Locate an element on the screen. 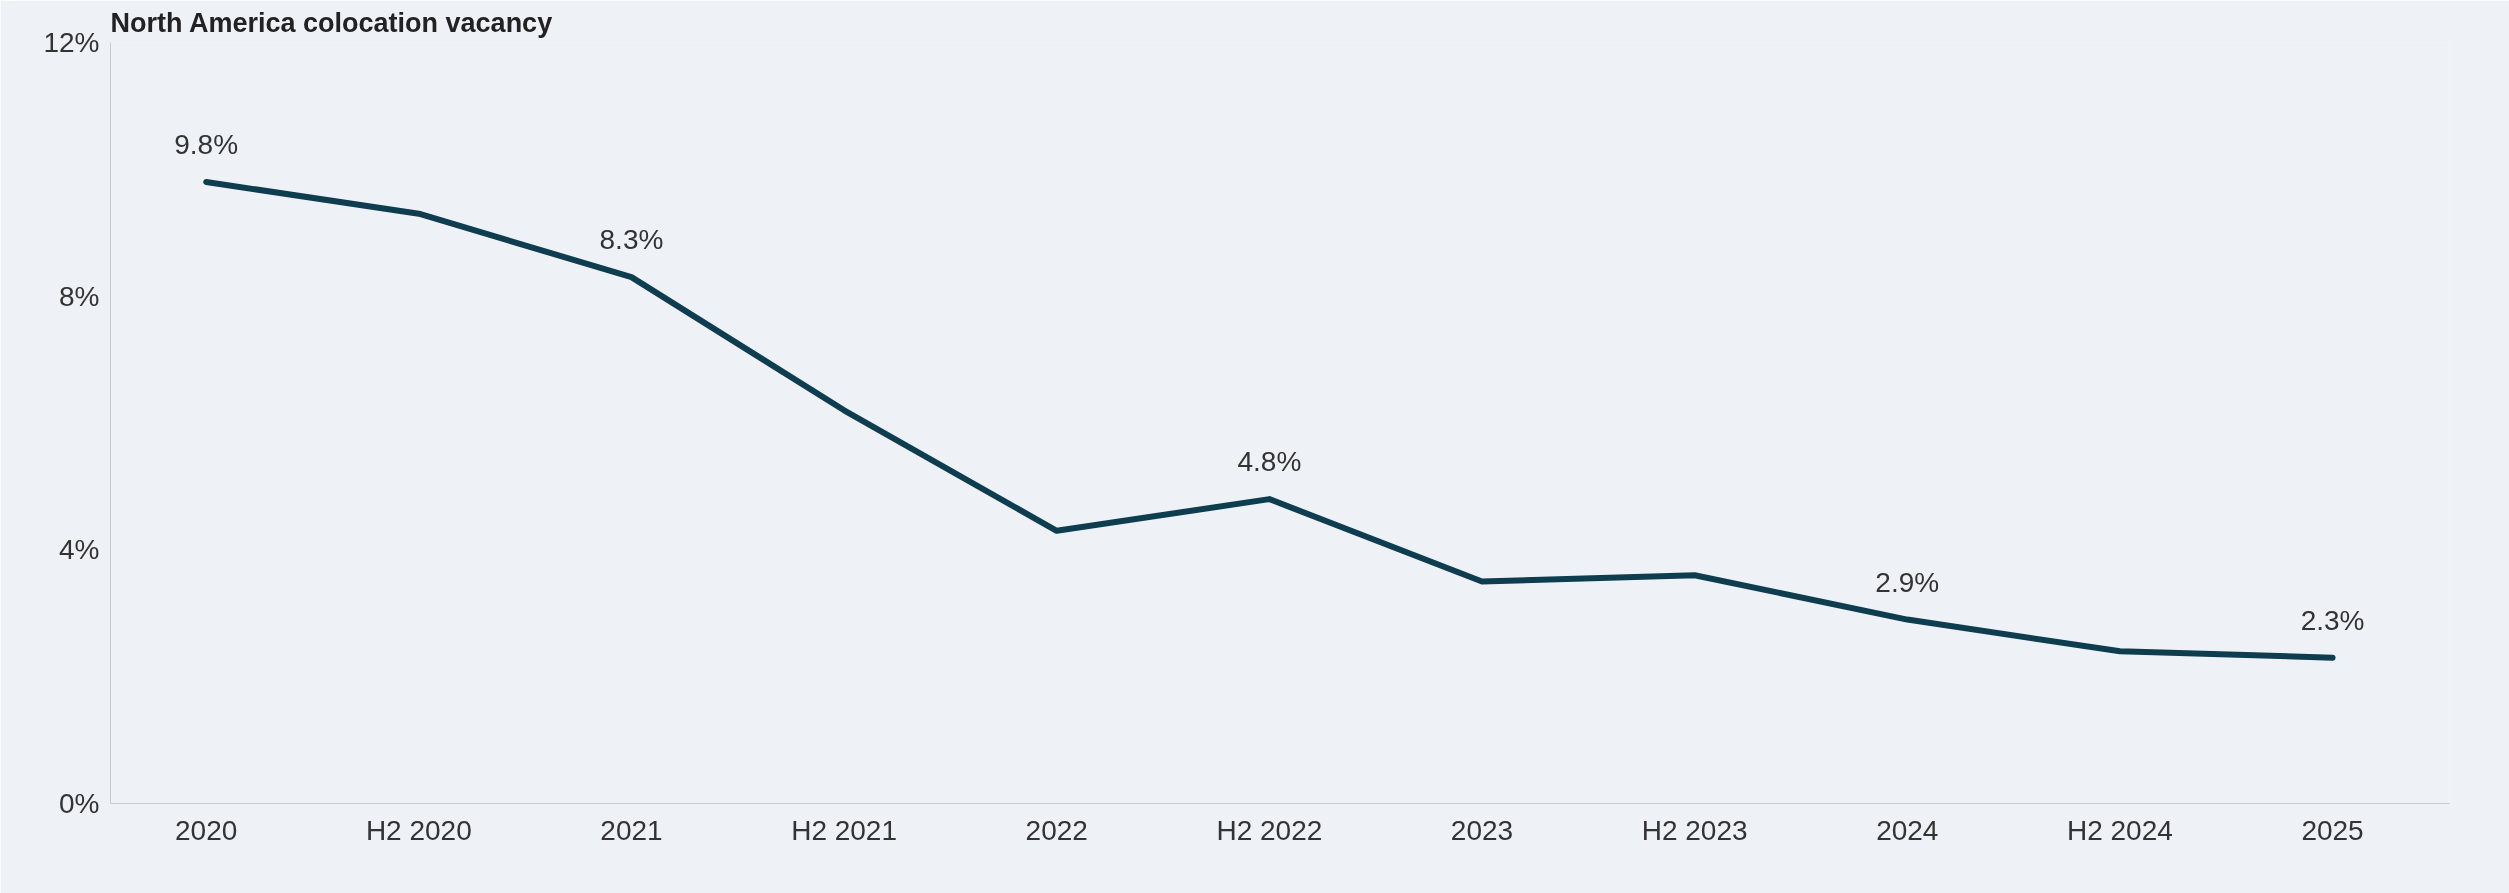 This screenshot has height=893, width=2509. x-tick-label: 2023 is located at coordinates (1482, 830).